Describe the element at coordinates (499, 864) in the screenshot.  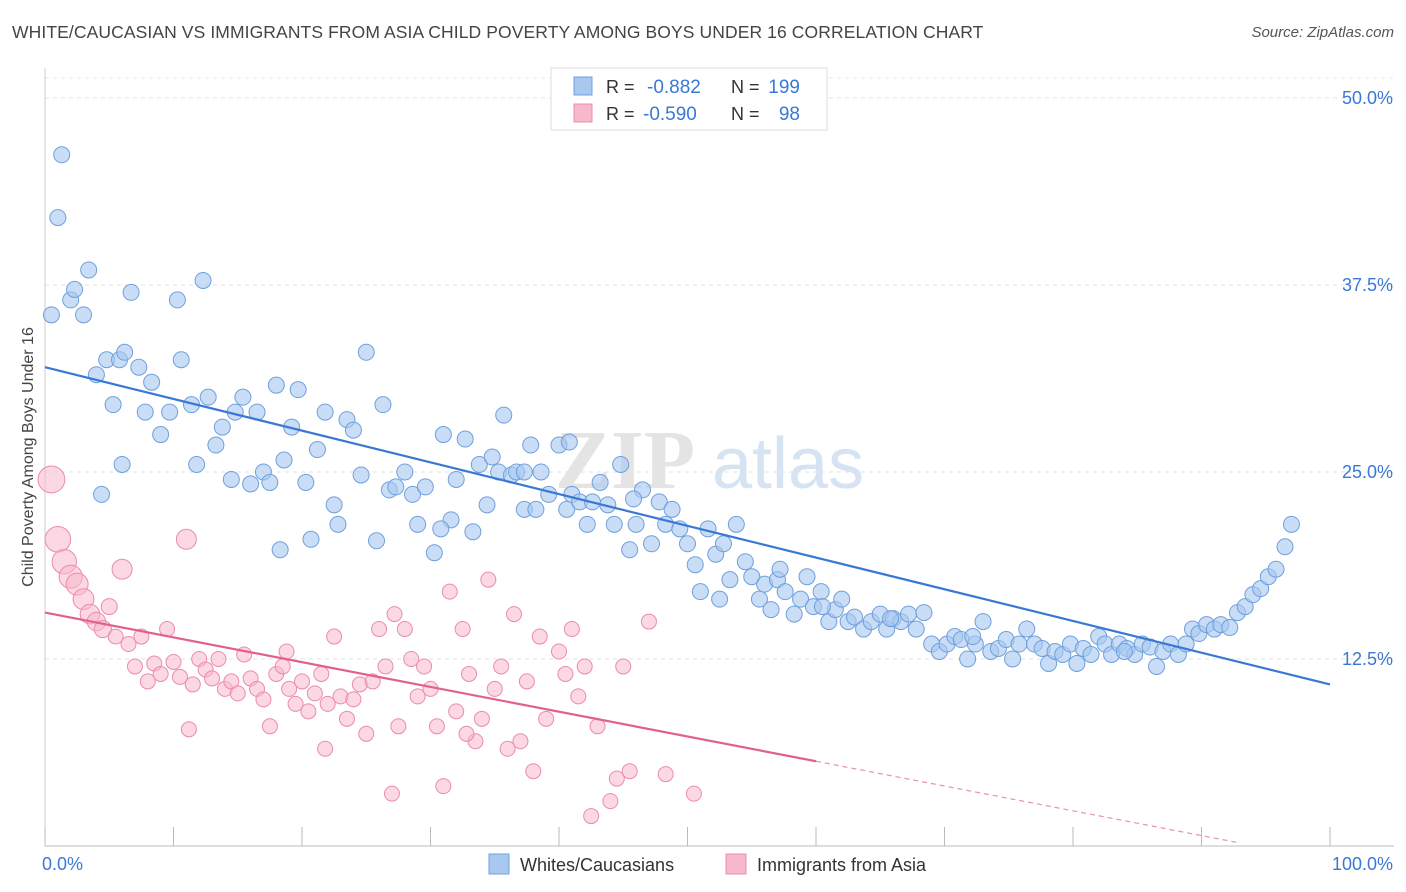
I see `legend-swatch-whites` at that location.